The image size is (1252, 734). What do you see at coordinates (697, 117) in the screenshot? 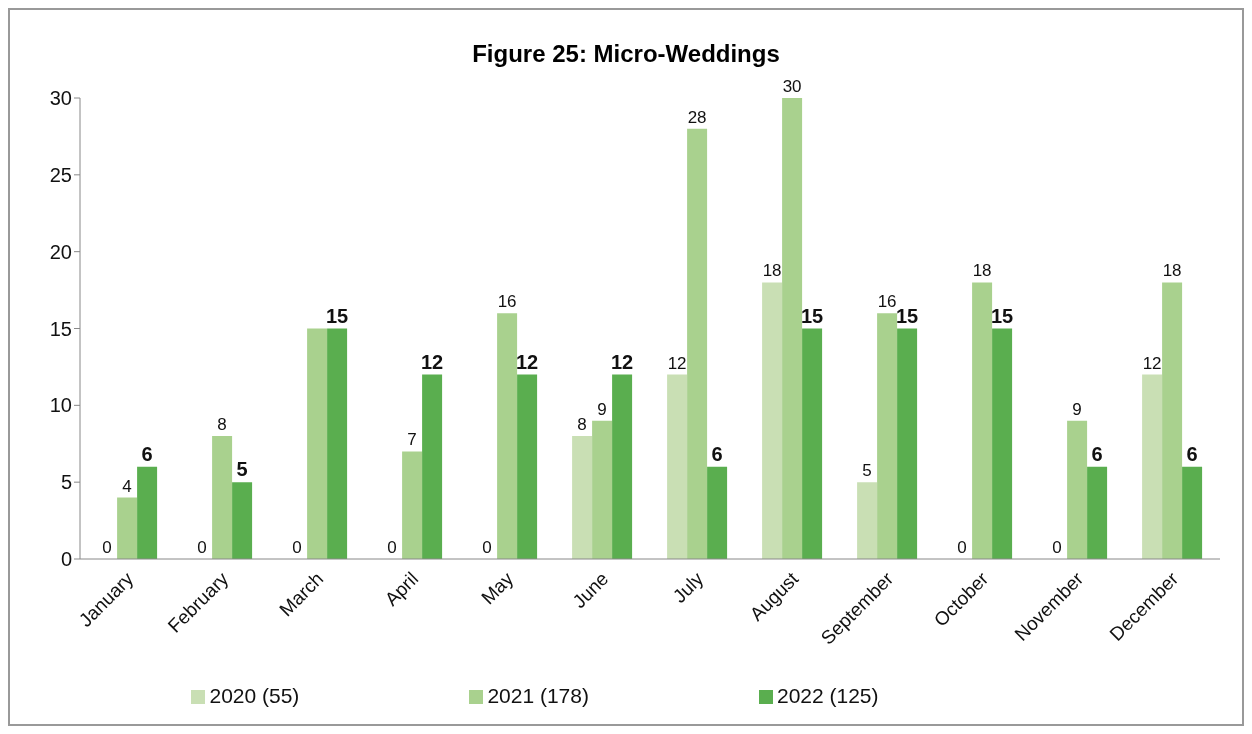
I see `data-label: 28` at bounding box center [697, 117].